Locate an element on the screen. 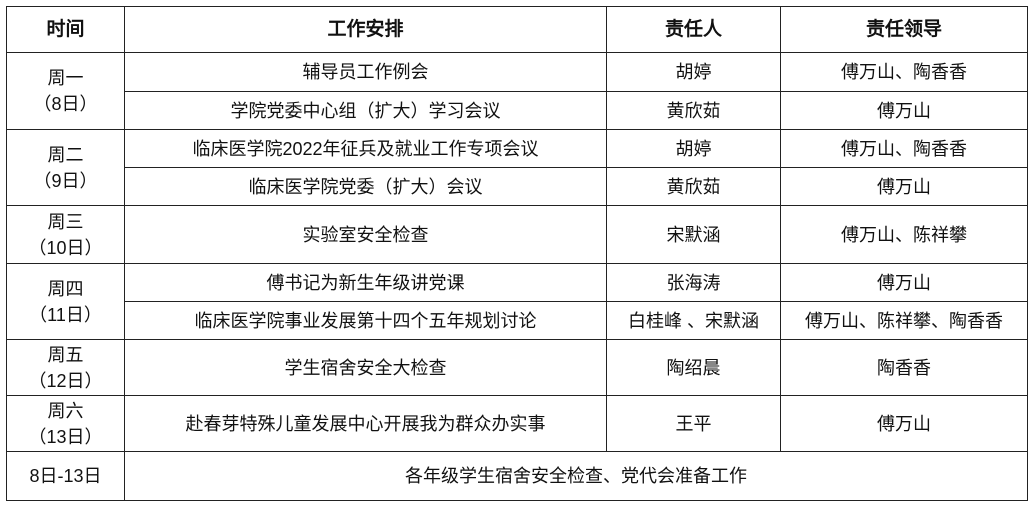  person-cell: 王平 is located at coordinates (693, 423).